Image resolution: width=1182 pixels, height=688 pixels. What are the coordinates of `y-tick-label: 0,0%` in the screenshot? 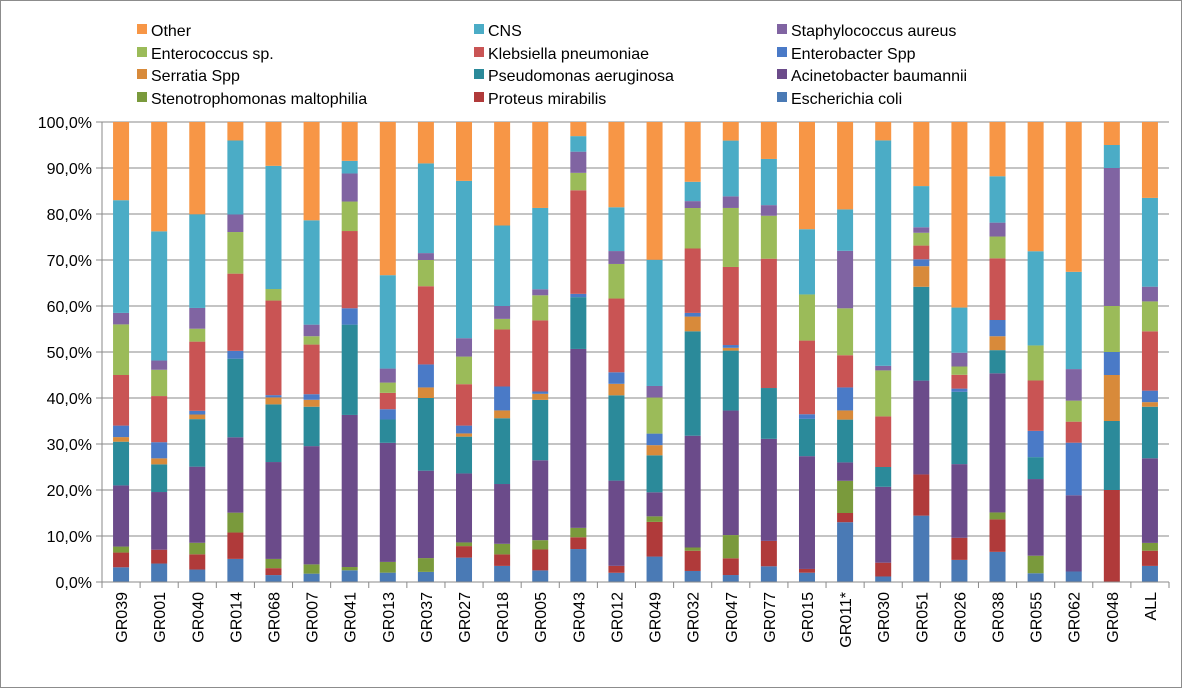 It's located at (74, 583).